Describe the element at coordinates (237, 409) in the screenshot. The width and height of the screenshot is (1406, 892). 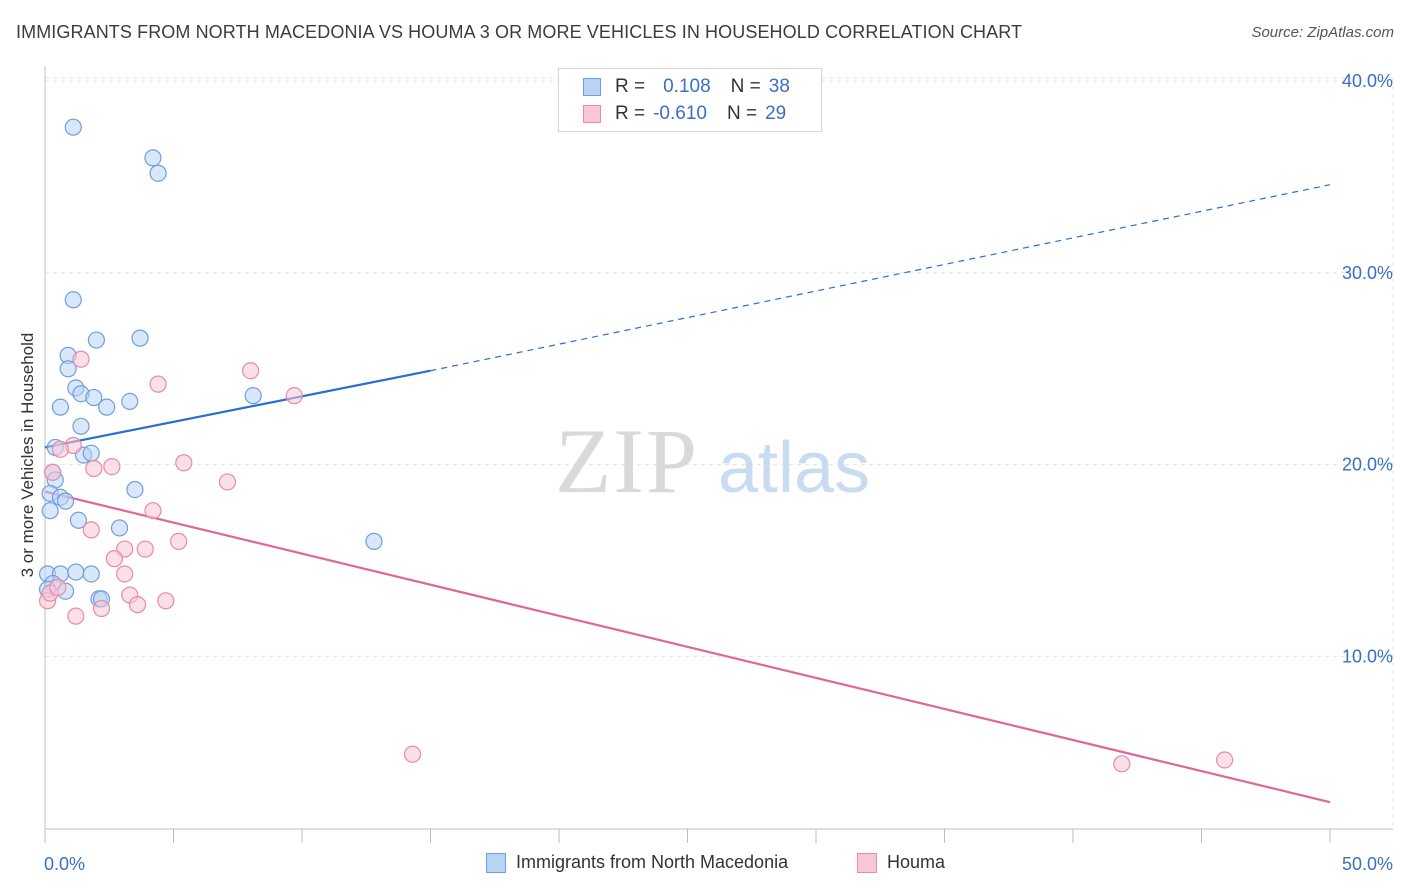
I see `trend-line-north-macedonia` at that location.